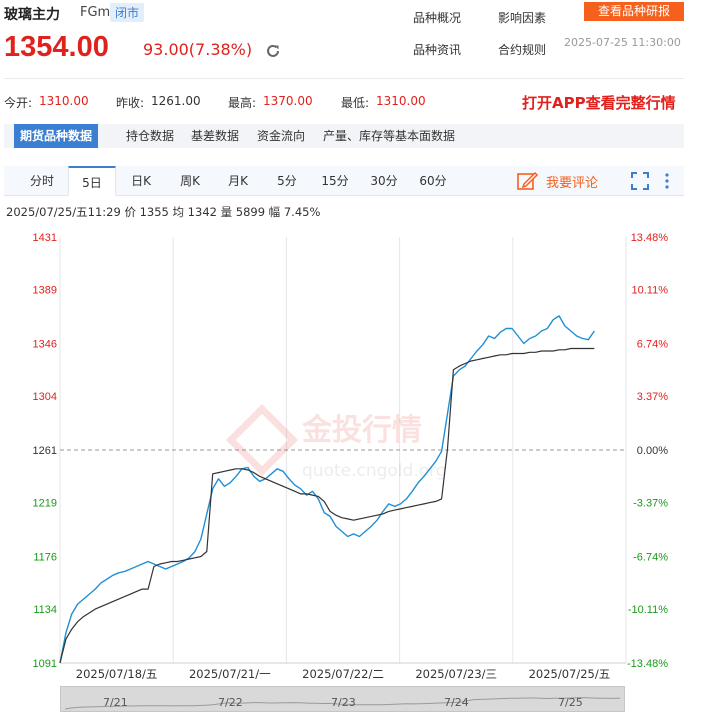 The width and height of the screenshot is (703, 714). Describe the element at coordinates (648, 610) in the screenshot. I see `y-percent-tick-label: -10.11%` at that location.